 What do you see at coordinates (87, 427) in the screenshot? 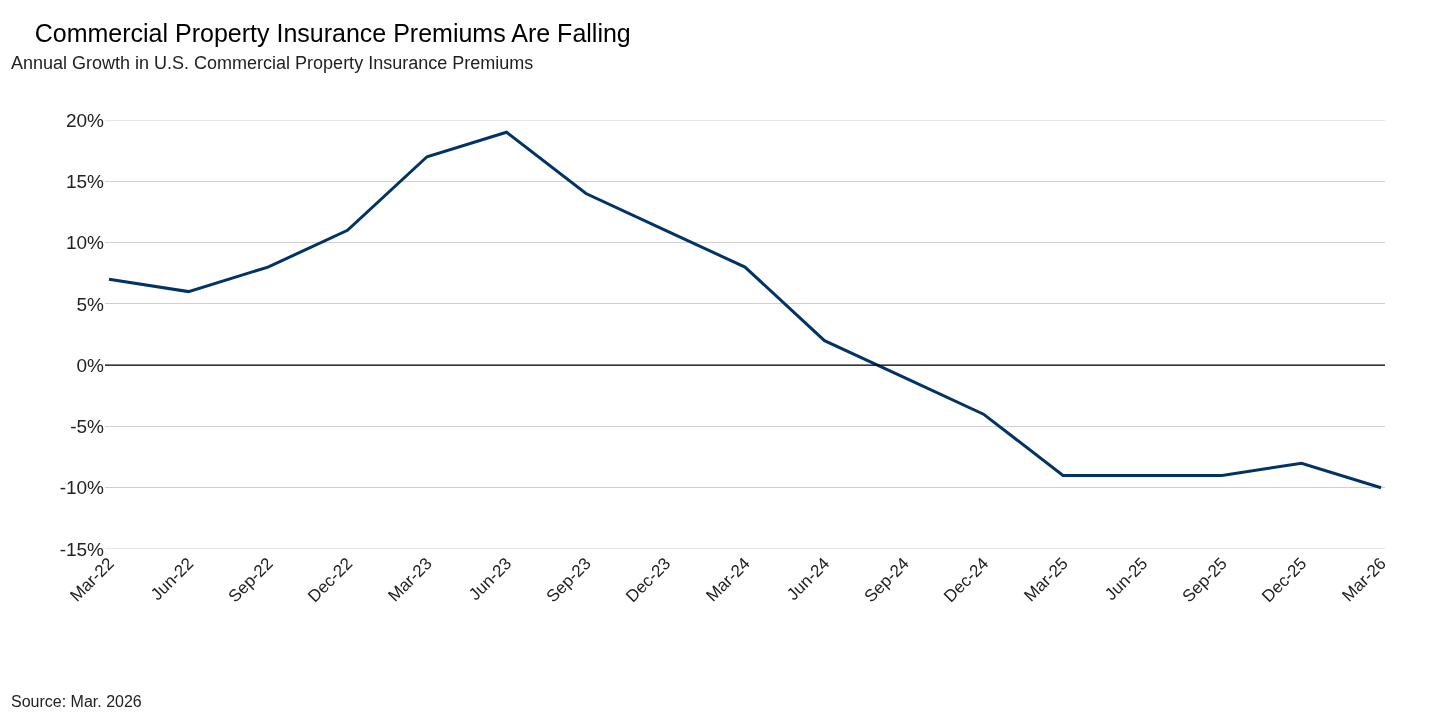
I see `y-tick-label: -5%` at bounding box center [87, 427].